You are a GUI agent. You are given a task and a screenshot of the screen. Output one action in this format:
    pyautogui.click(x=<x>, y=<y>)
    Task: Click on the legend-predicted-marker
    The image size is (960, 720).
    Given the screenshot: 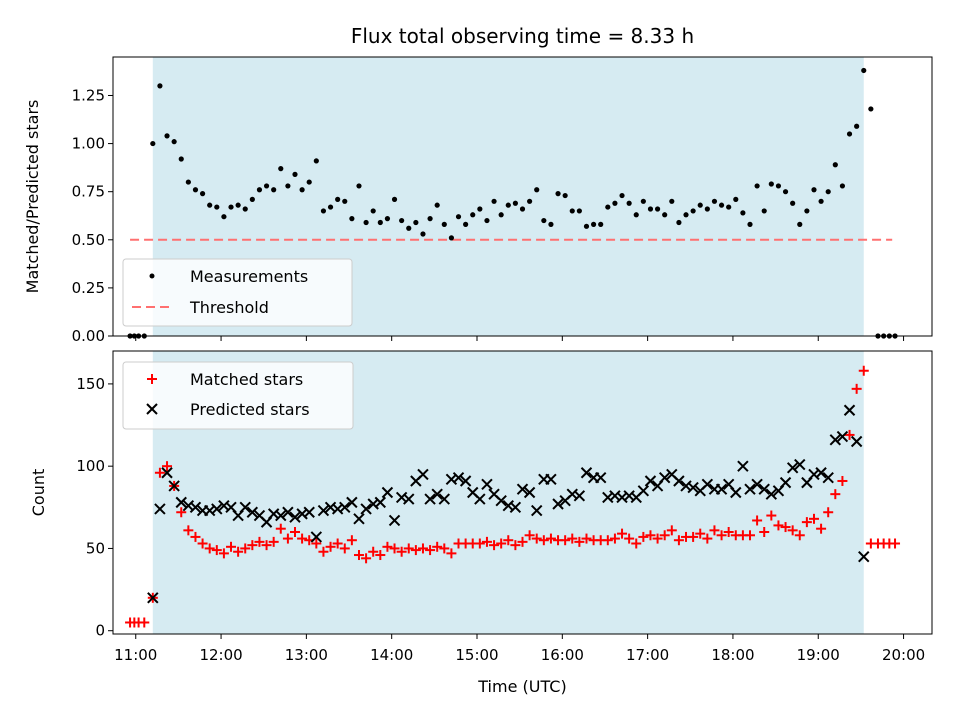 What is the action you would take?
    pyautogui.click(x=152, y=409)
    